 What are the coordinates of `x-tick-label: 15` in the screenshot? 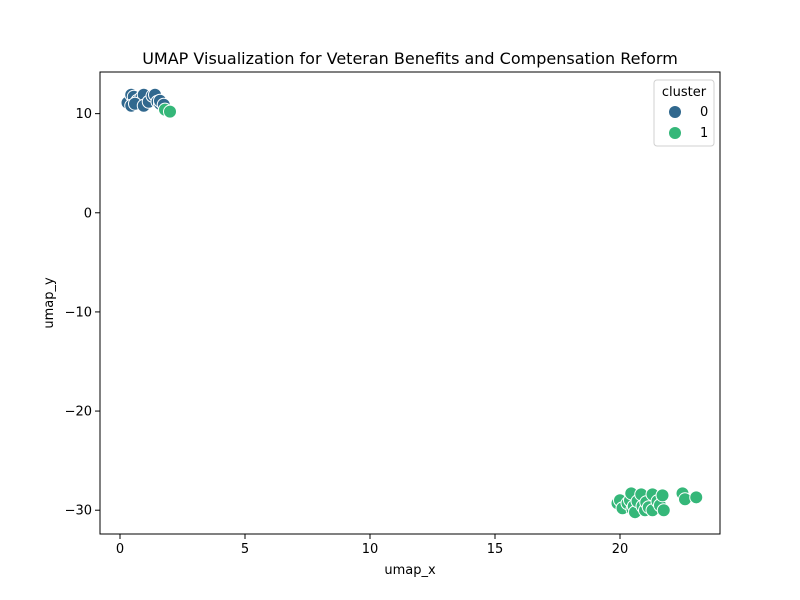 It's located at (495, 549).